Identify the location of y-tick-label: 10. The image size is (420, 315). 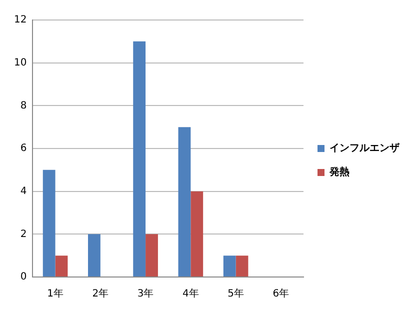
(20, 62).